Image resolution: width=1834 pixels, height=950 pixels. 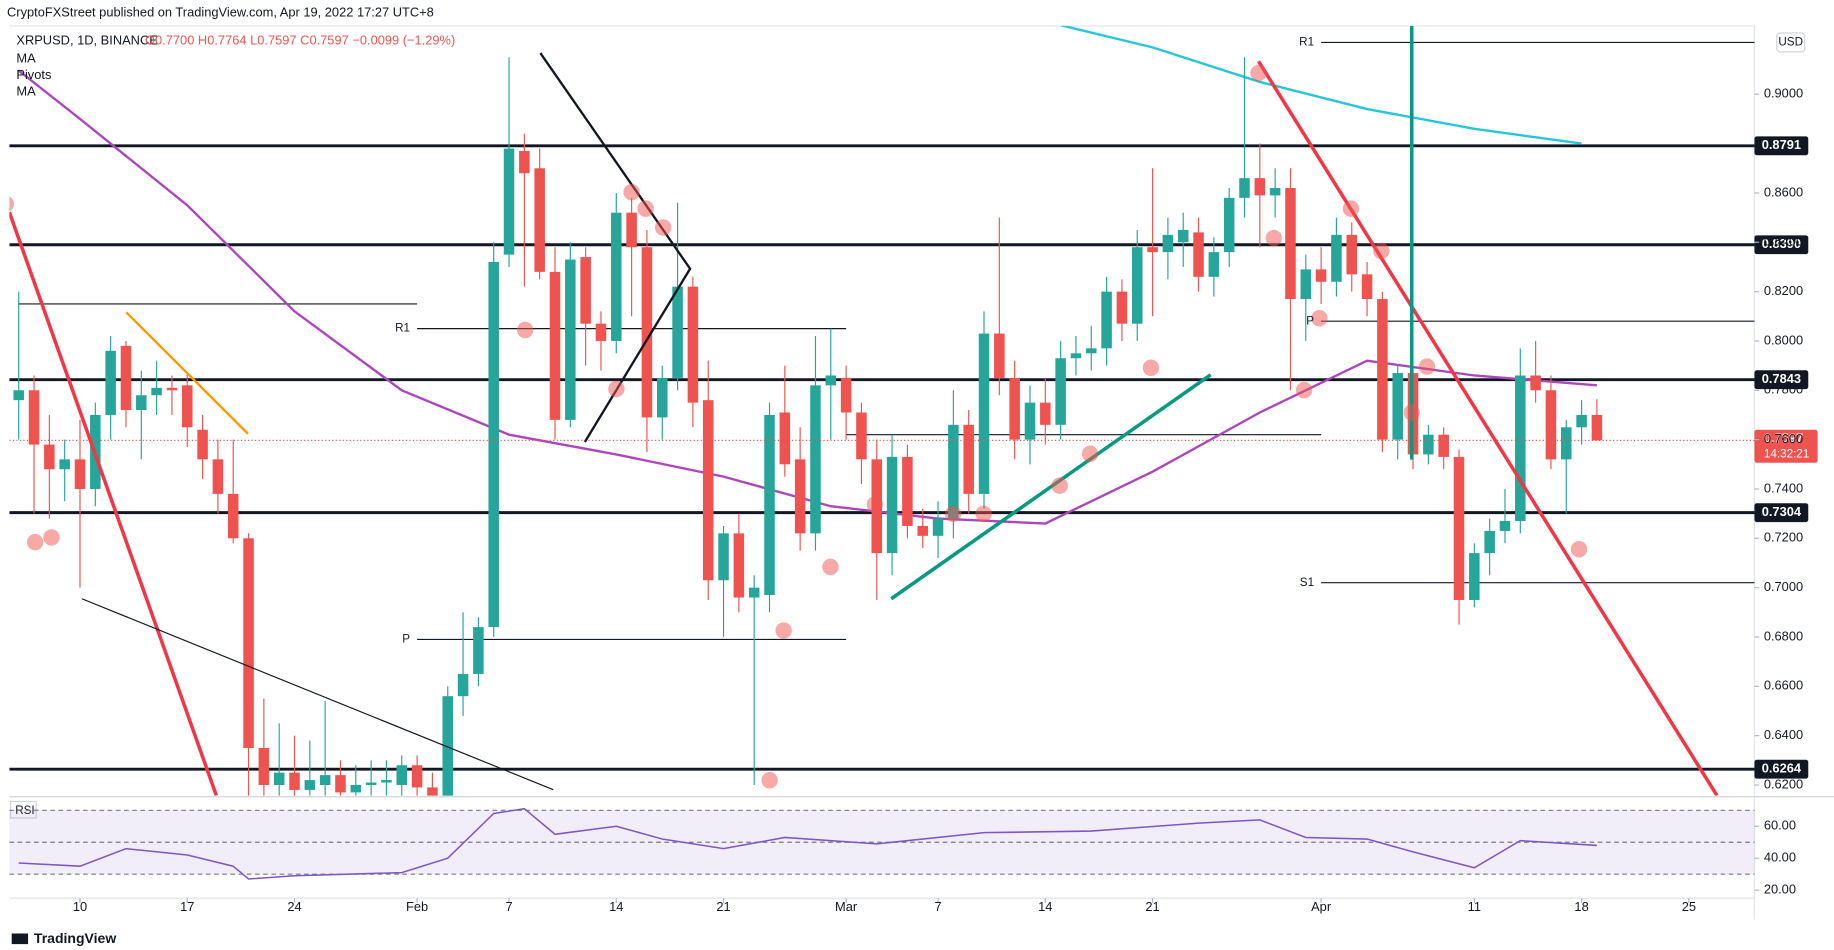 What do you see at coordinates (1791, 42) in the screenshot?
I see `currency-box` at bounding box center [1791, 42].